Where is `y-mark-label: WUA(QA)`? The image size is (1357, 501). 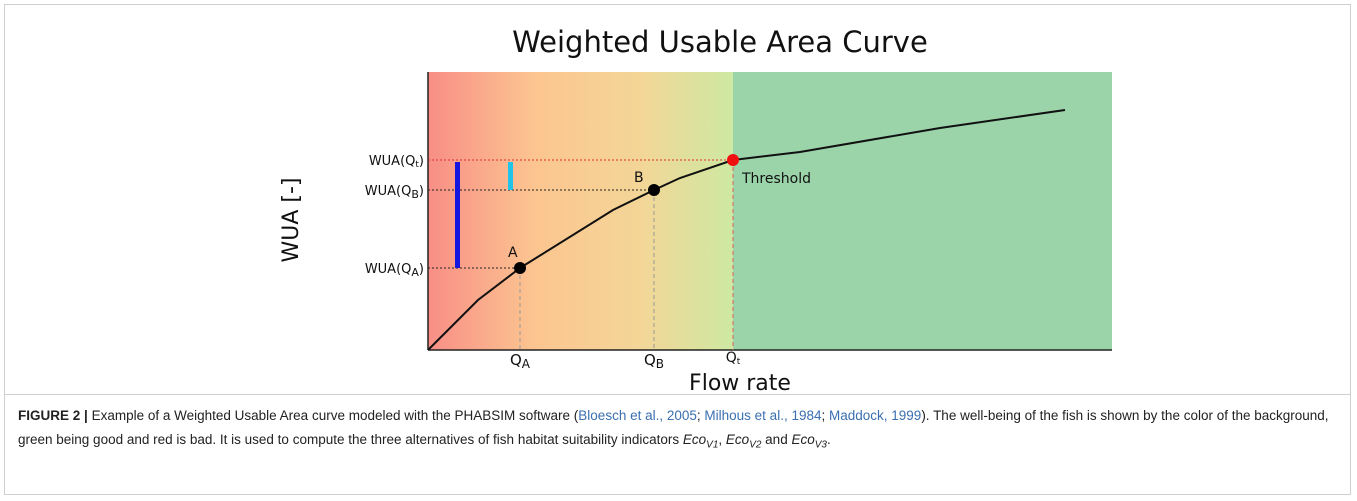 y-mark-label: WUA(QA) is located at coordinates (394, 270).